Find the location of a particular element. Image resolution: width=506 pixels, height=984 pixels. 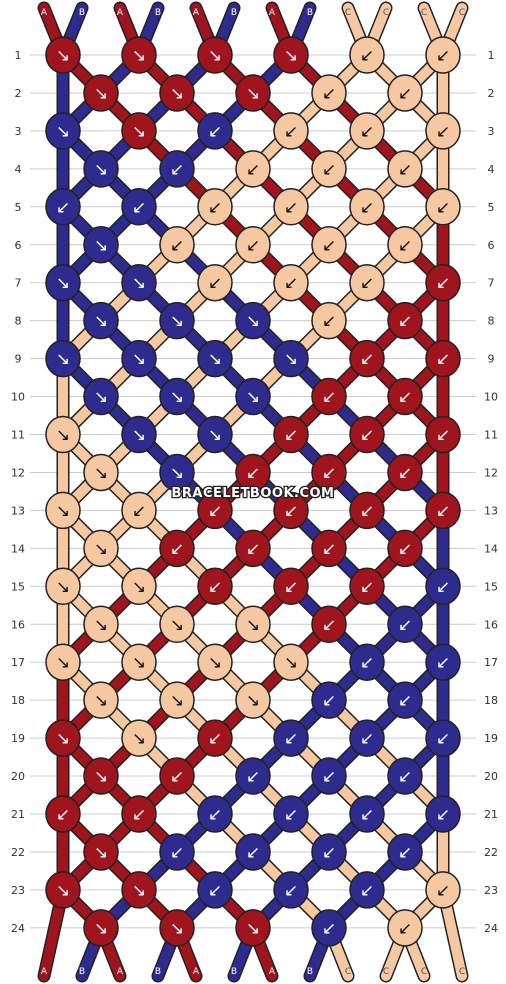

row-label-left: 9 is located at coordinates (18, 359).